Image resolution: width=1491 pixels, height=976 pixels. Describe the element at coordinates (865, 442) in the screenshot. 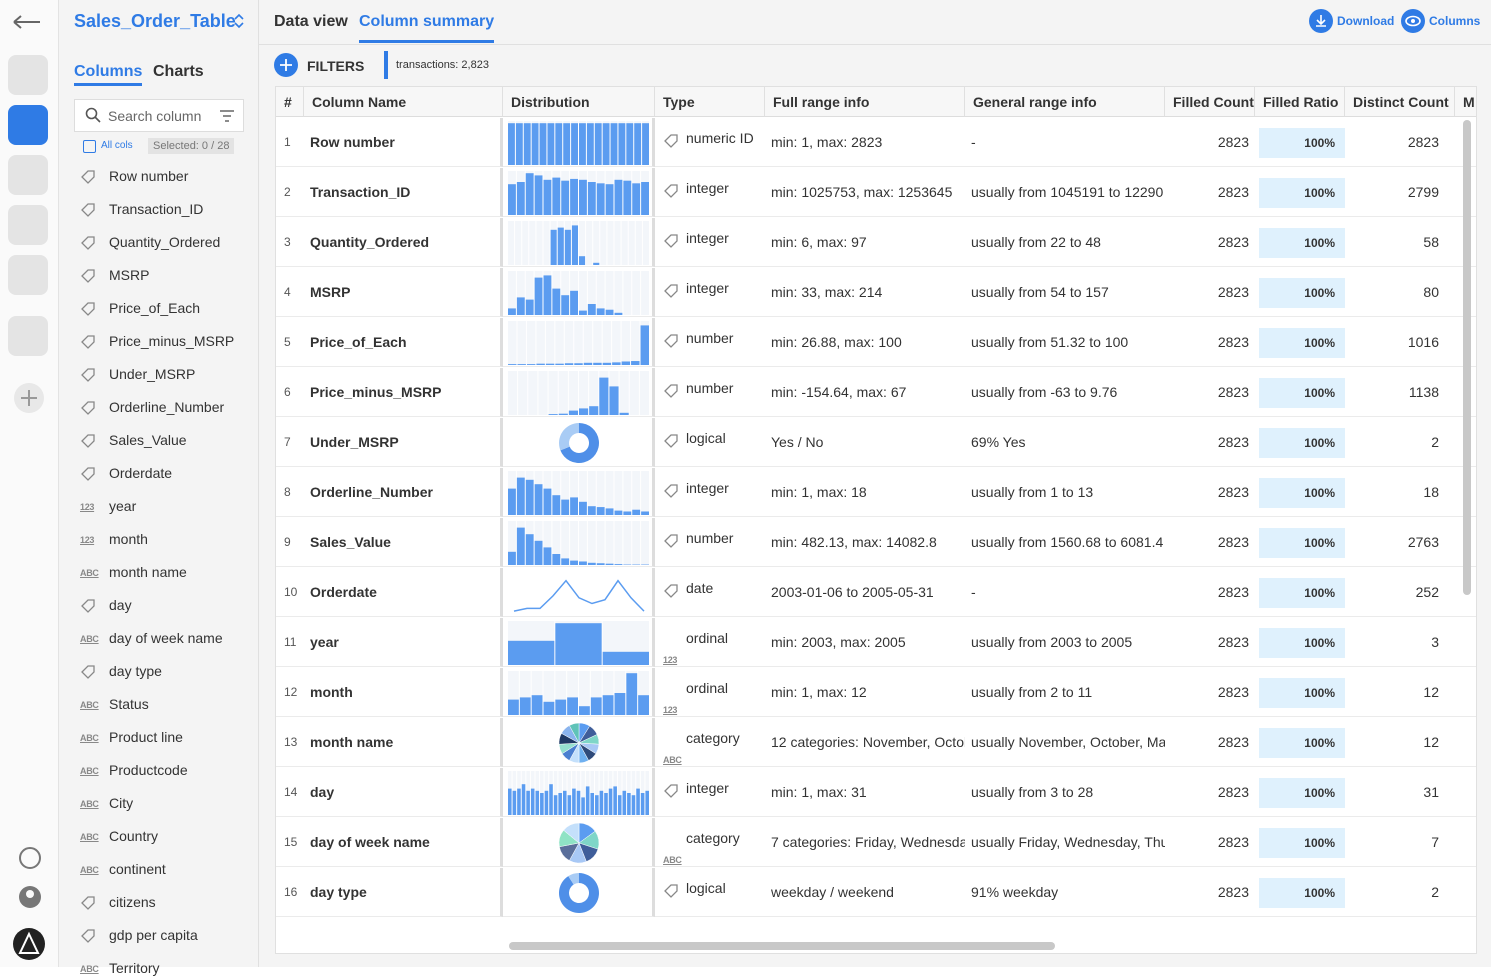

I see `full-range: Yes / No` at that location.